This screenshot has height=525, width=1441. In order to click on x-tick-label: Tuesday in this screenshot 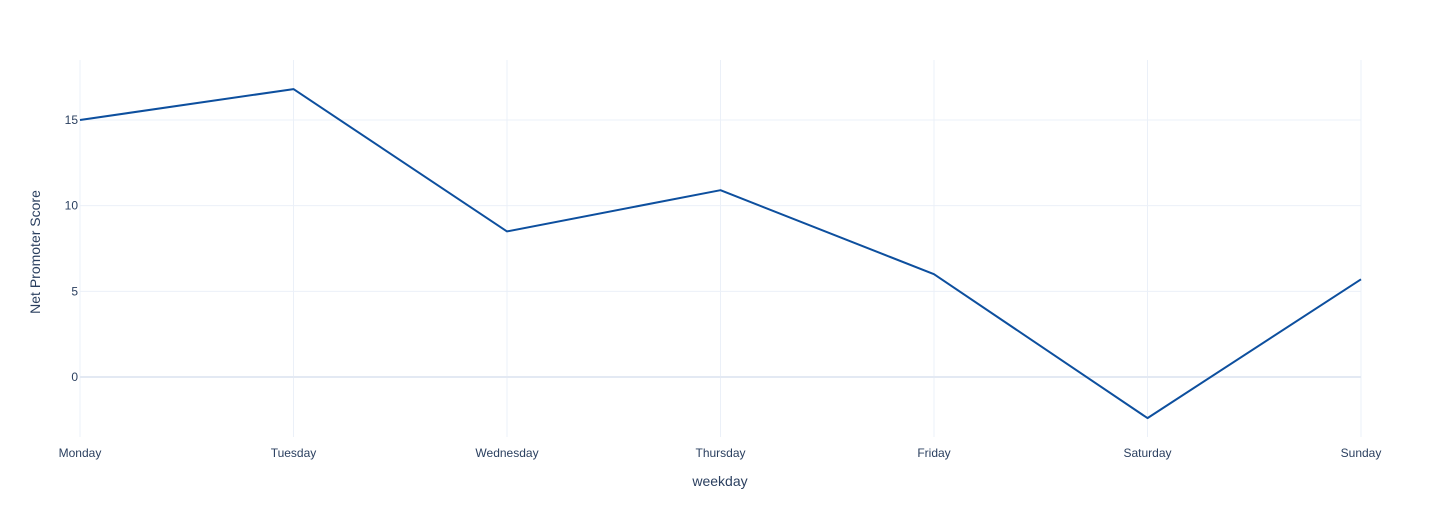, I will do `click(294, 453)`.